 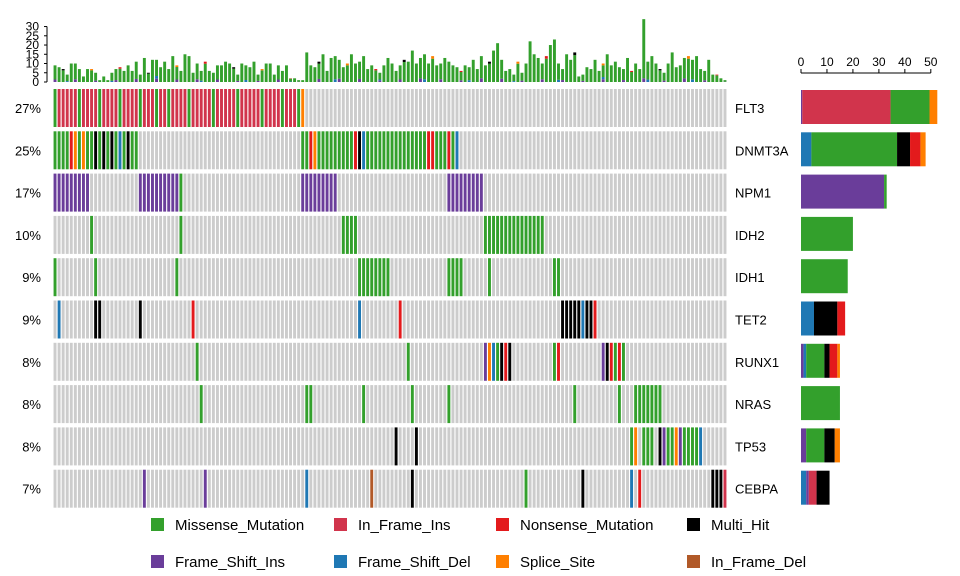 What do you see at coordinates (33, 27) in the screenshot?
I see `tmb-y-tick-label: 30` at bounding box center [33, 27].